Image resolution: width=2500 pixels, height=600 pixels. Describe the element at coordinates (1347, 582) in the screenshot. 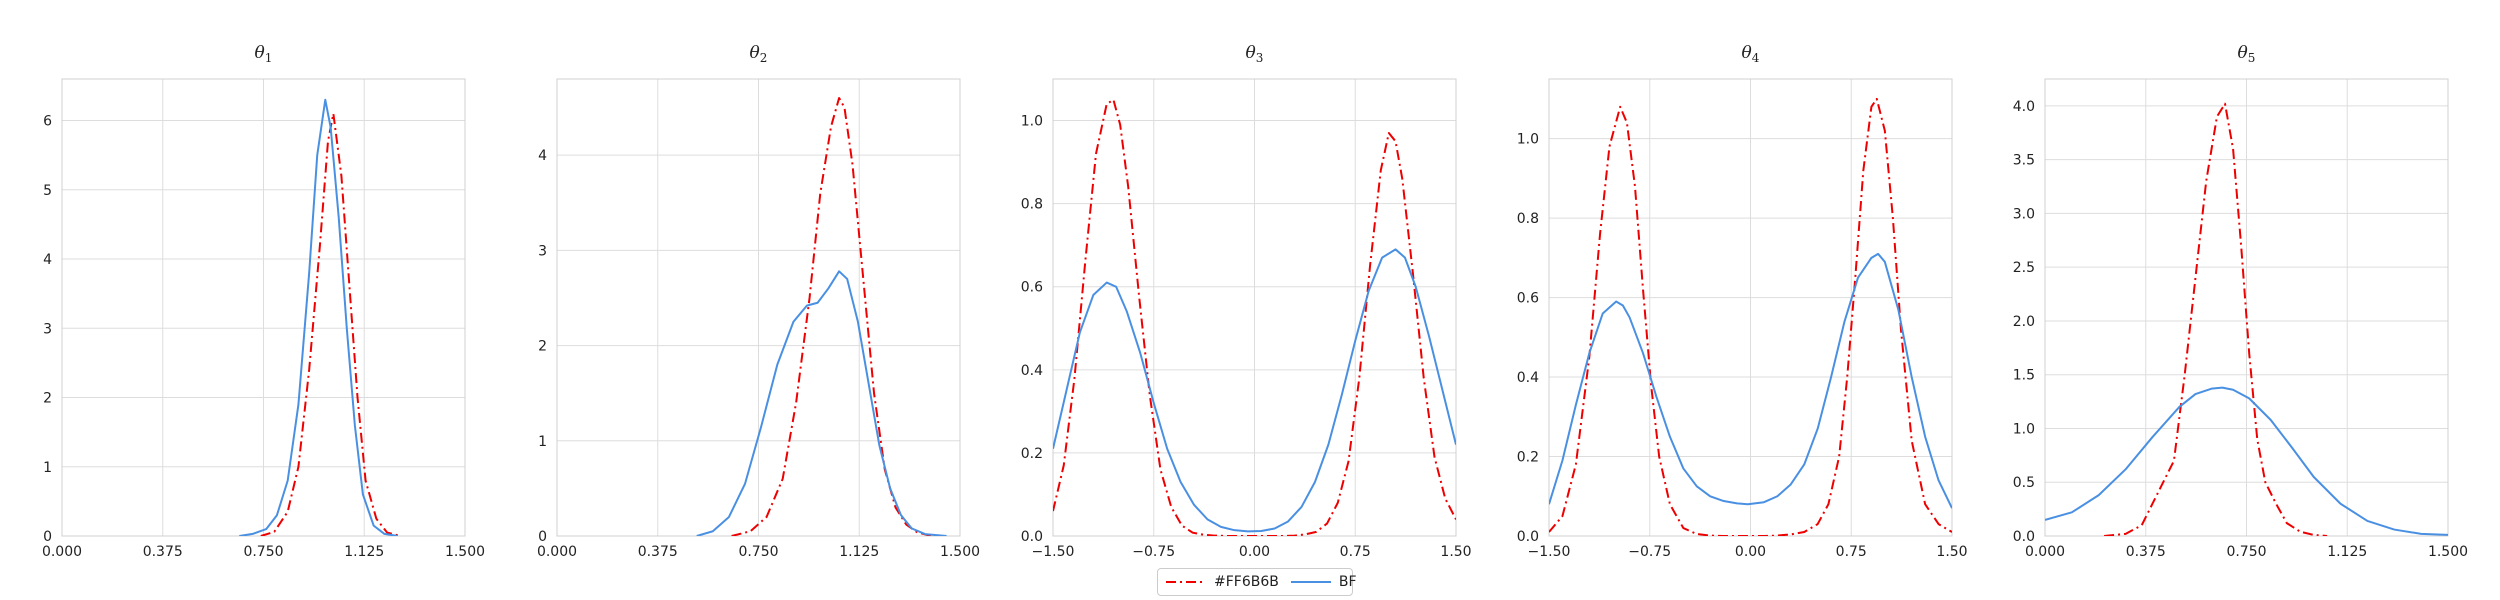

I see `legend-label-bf: BF` at that location.